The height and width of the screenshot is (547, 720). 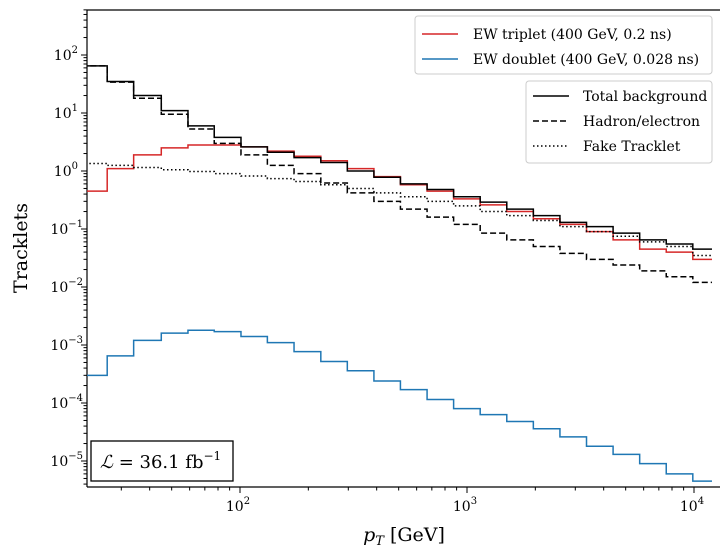 I want to click on legend-background-box, so click(x=619, y=122).